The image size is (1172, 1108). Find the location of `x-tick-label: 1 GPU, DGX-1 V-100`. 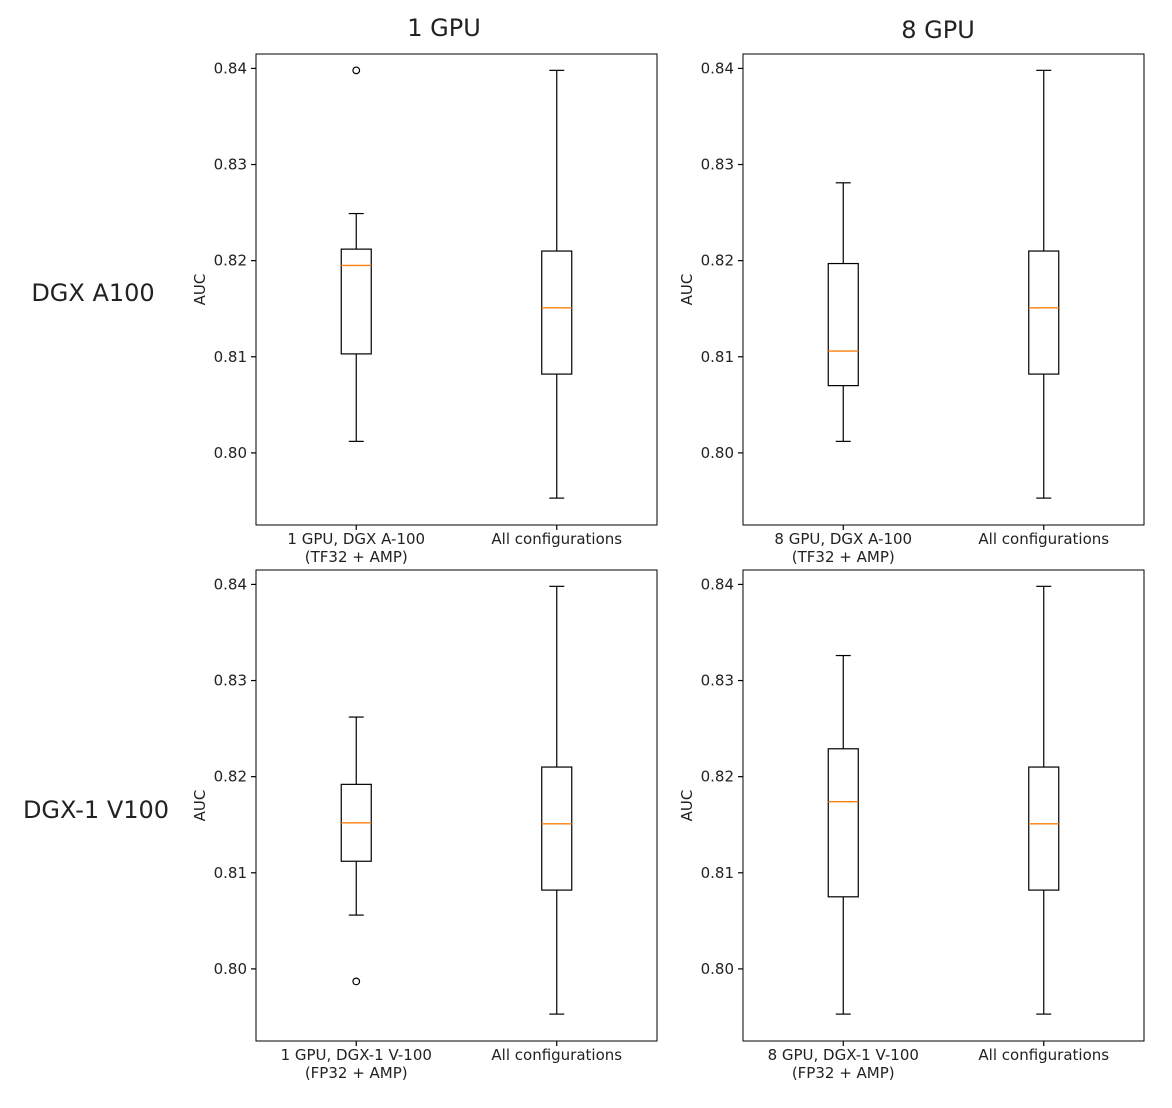

x-tick-label: 1 GPU, DGX-1 V-100 is located at coordinates (356, 1055).